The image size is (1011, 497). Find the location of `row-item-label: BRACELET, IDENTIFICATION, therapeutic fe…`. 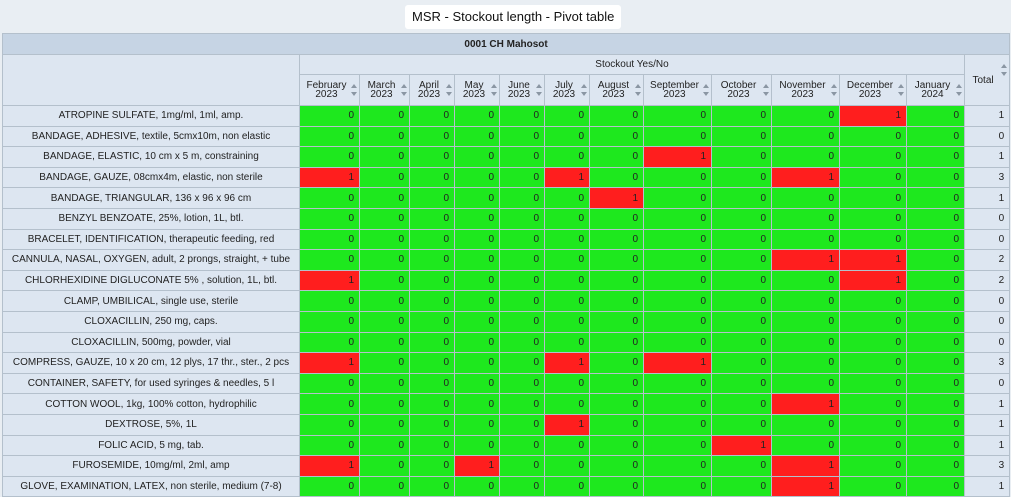

row-item-label: BRACELET, IDENTIFICATION, therapeutic fe… is located at coordinates (151, 239).